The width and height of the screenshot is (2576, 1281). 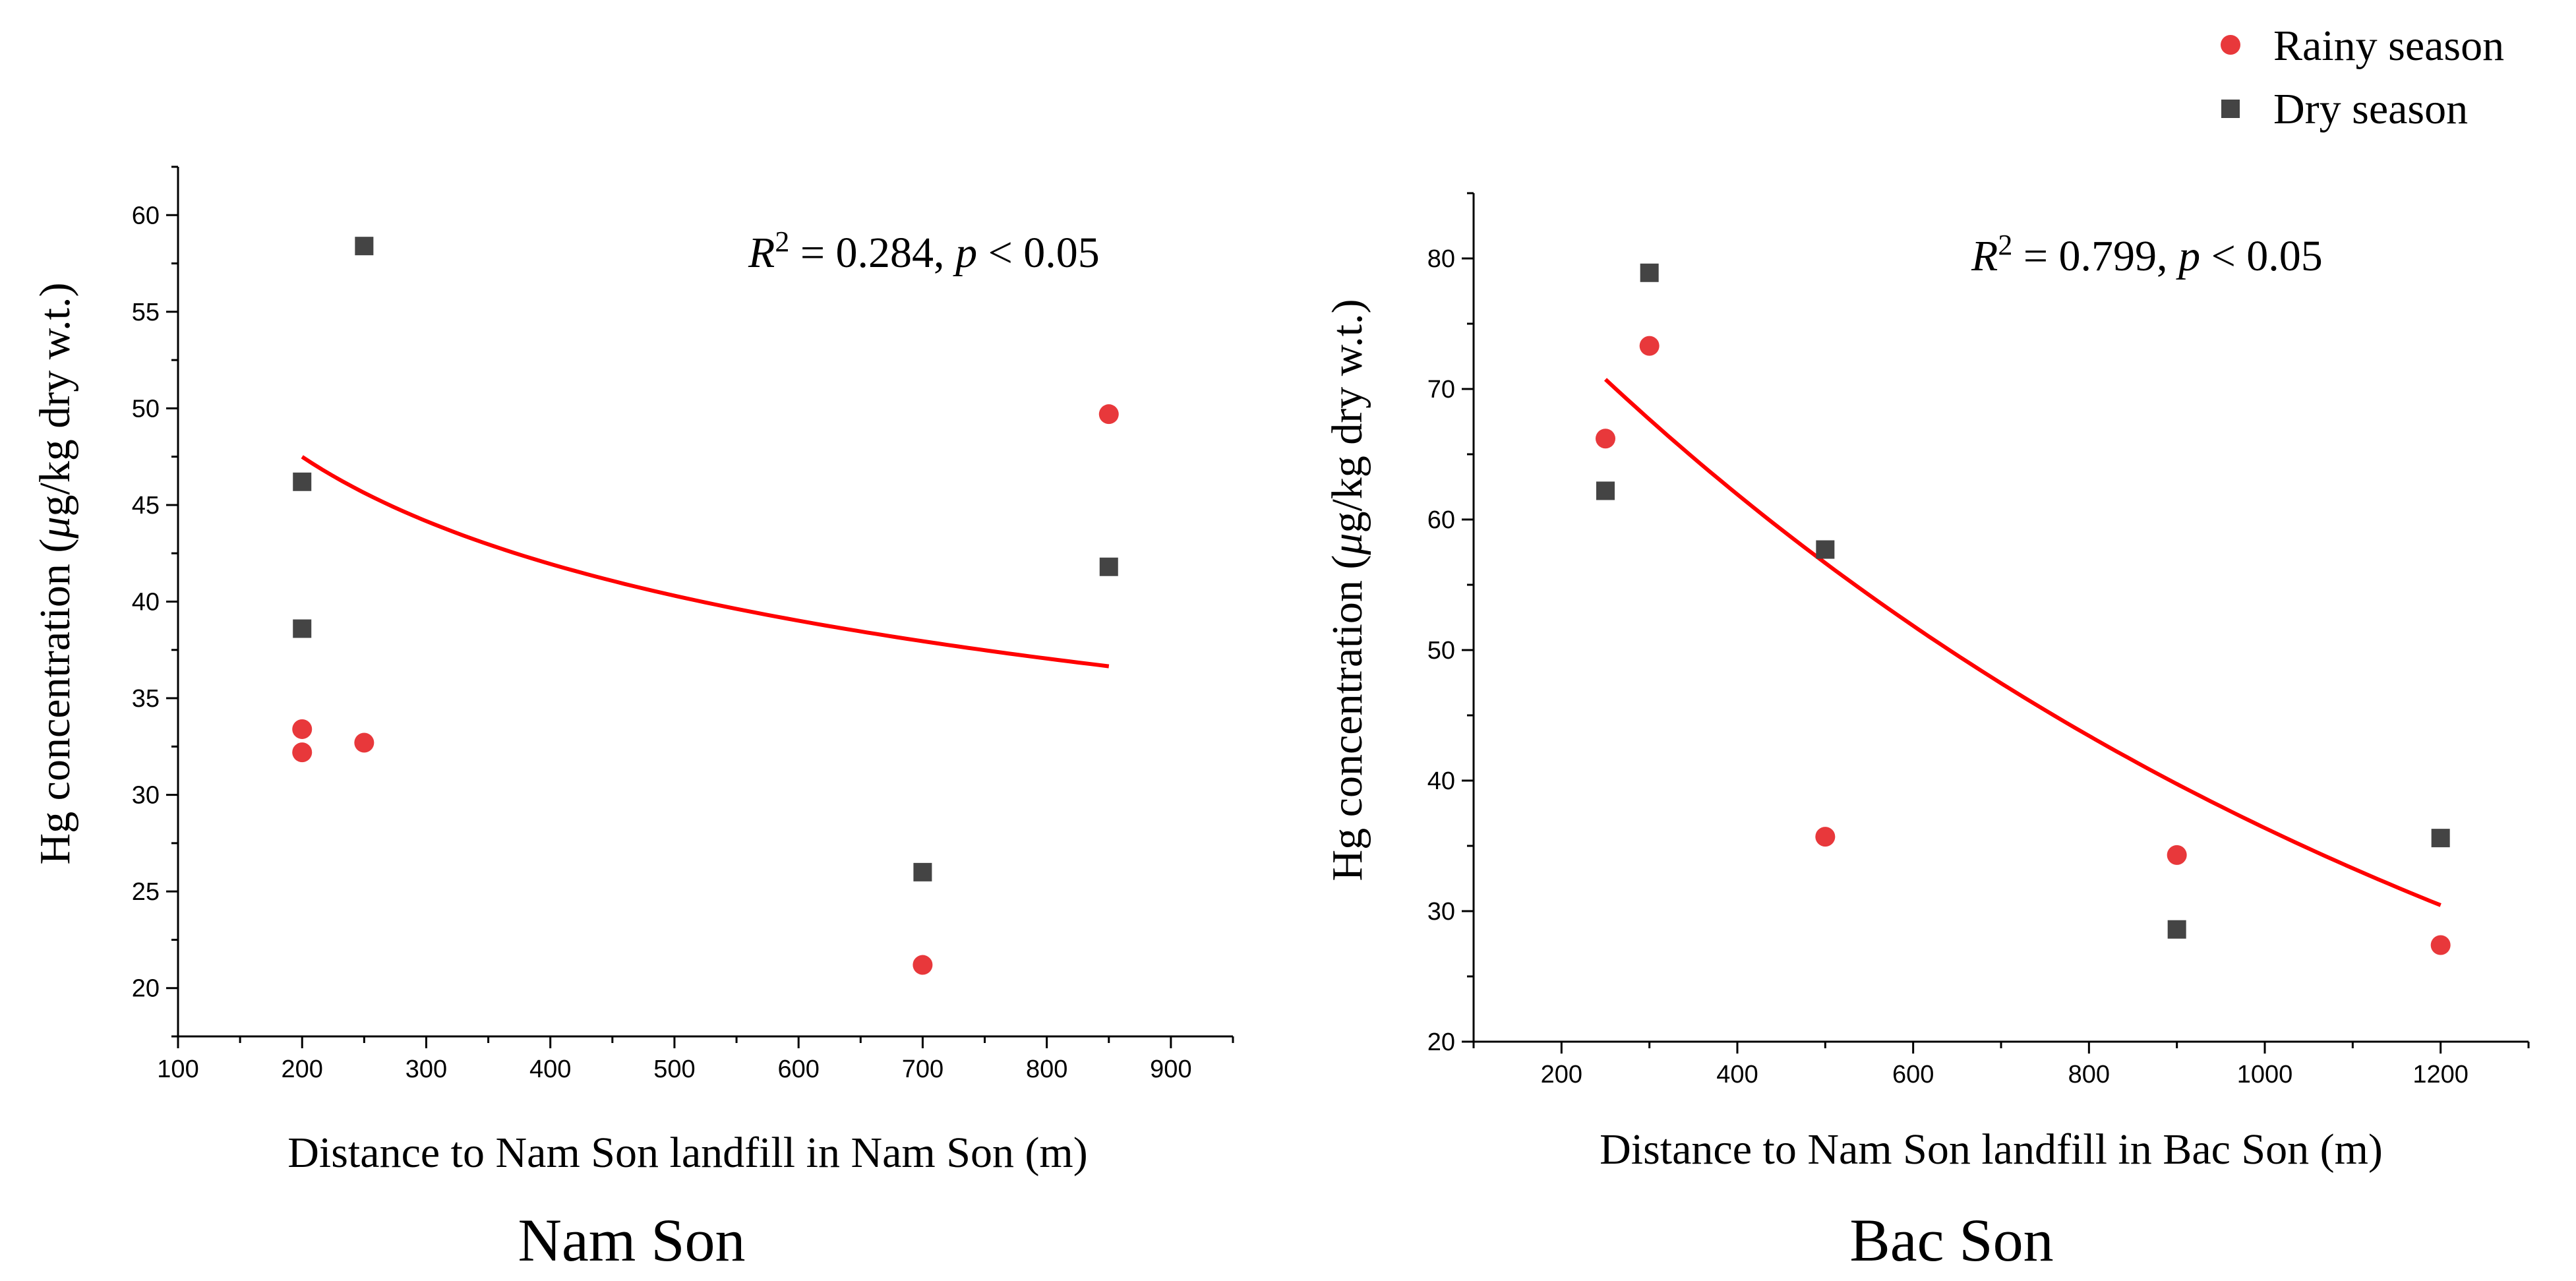 What do you see at coordinates (2440, 1074) in the screenshot?
I see `x-tick-label: 1200` at bounding box center [2440, 1074].